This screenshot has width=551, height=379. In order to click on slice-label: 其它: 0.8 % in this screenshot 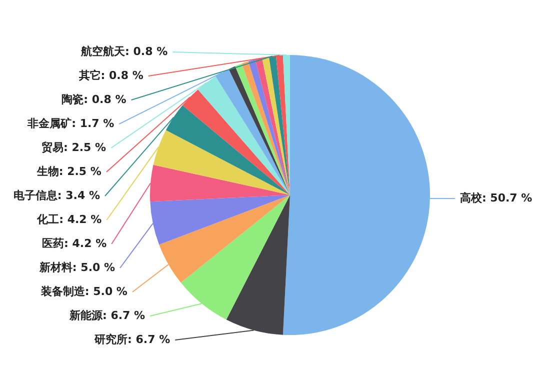, I will do `click(111, 75)`.